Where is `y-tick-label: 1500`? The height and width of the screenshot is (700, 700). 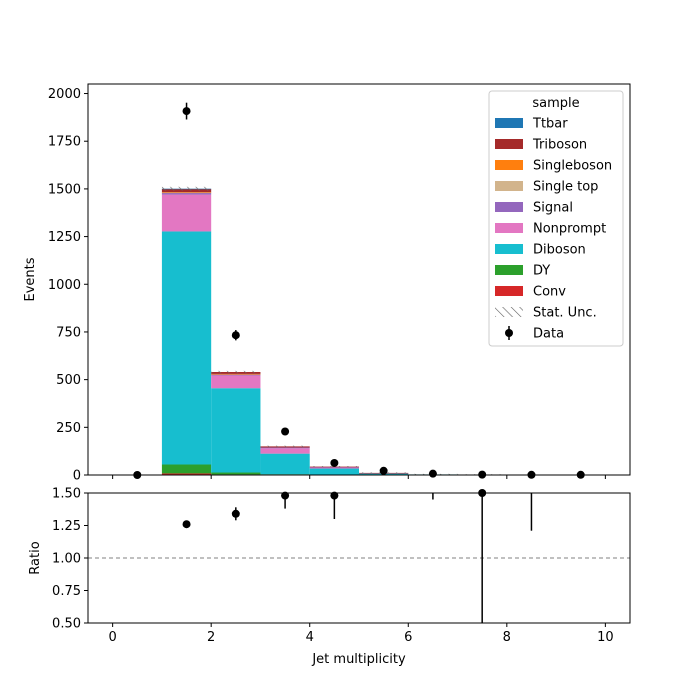
y-tick-label: 1500 is located at coordinates (64, 189).